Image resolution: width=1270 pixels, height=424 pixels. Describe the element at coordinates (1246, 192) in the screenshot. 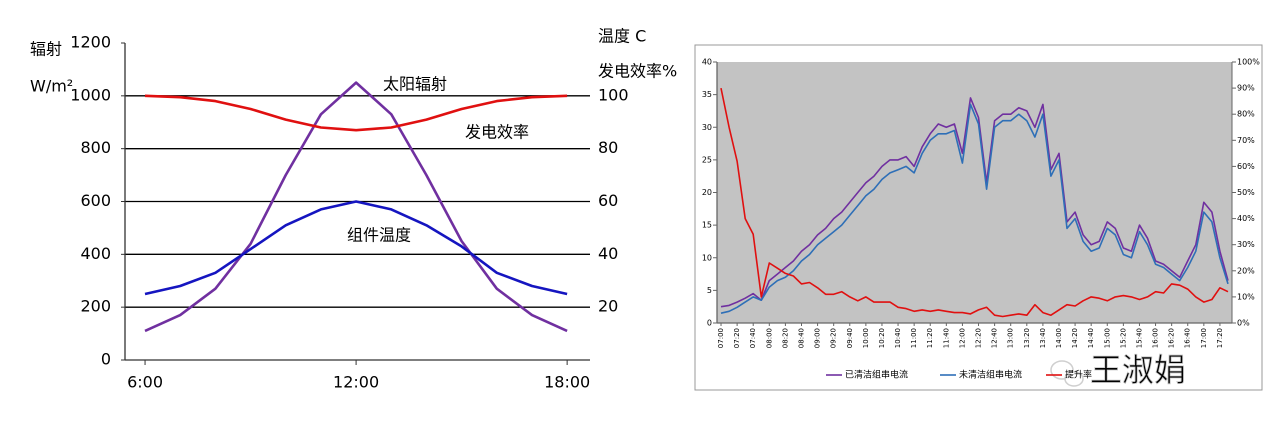

I see `y2-tick-label: 50%` at that location.